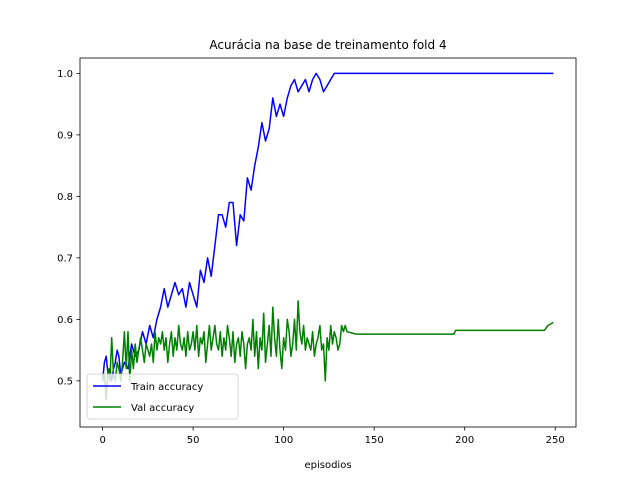 Image resolution: width=640 pixels, height=480 pixels. What do you see at coordinates (327, 350) in the screenshot?
I see `series-line-val` at bounding box center [327, 350].